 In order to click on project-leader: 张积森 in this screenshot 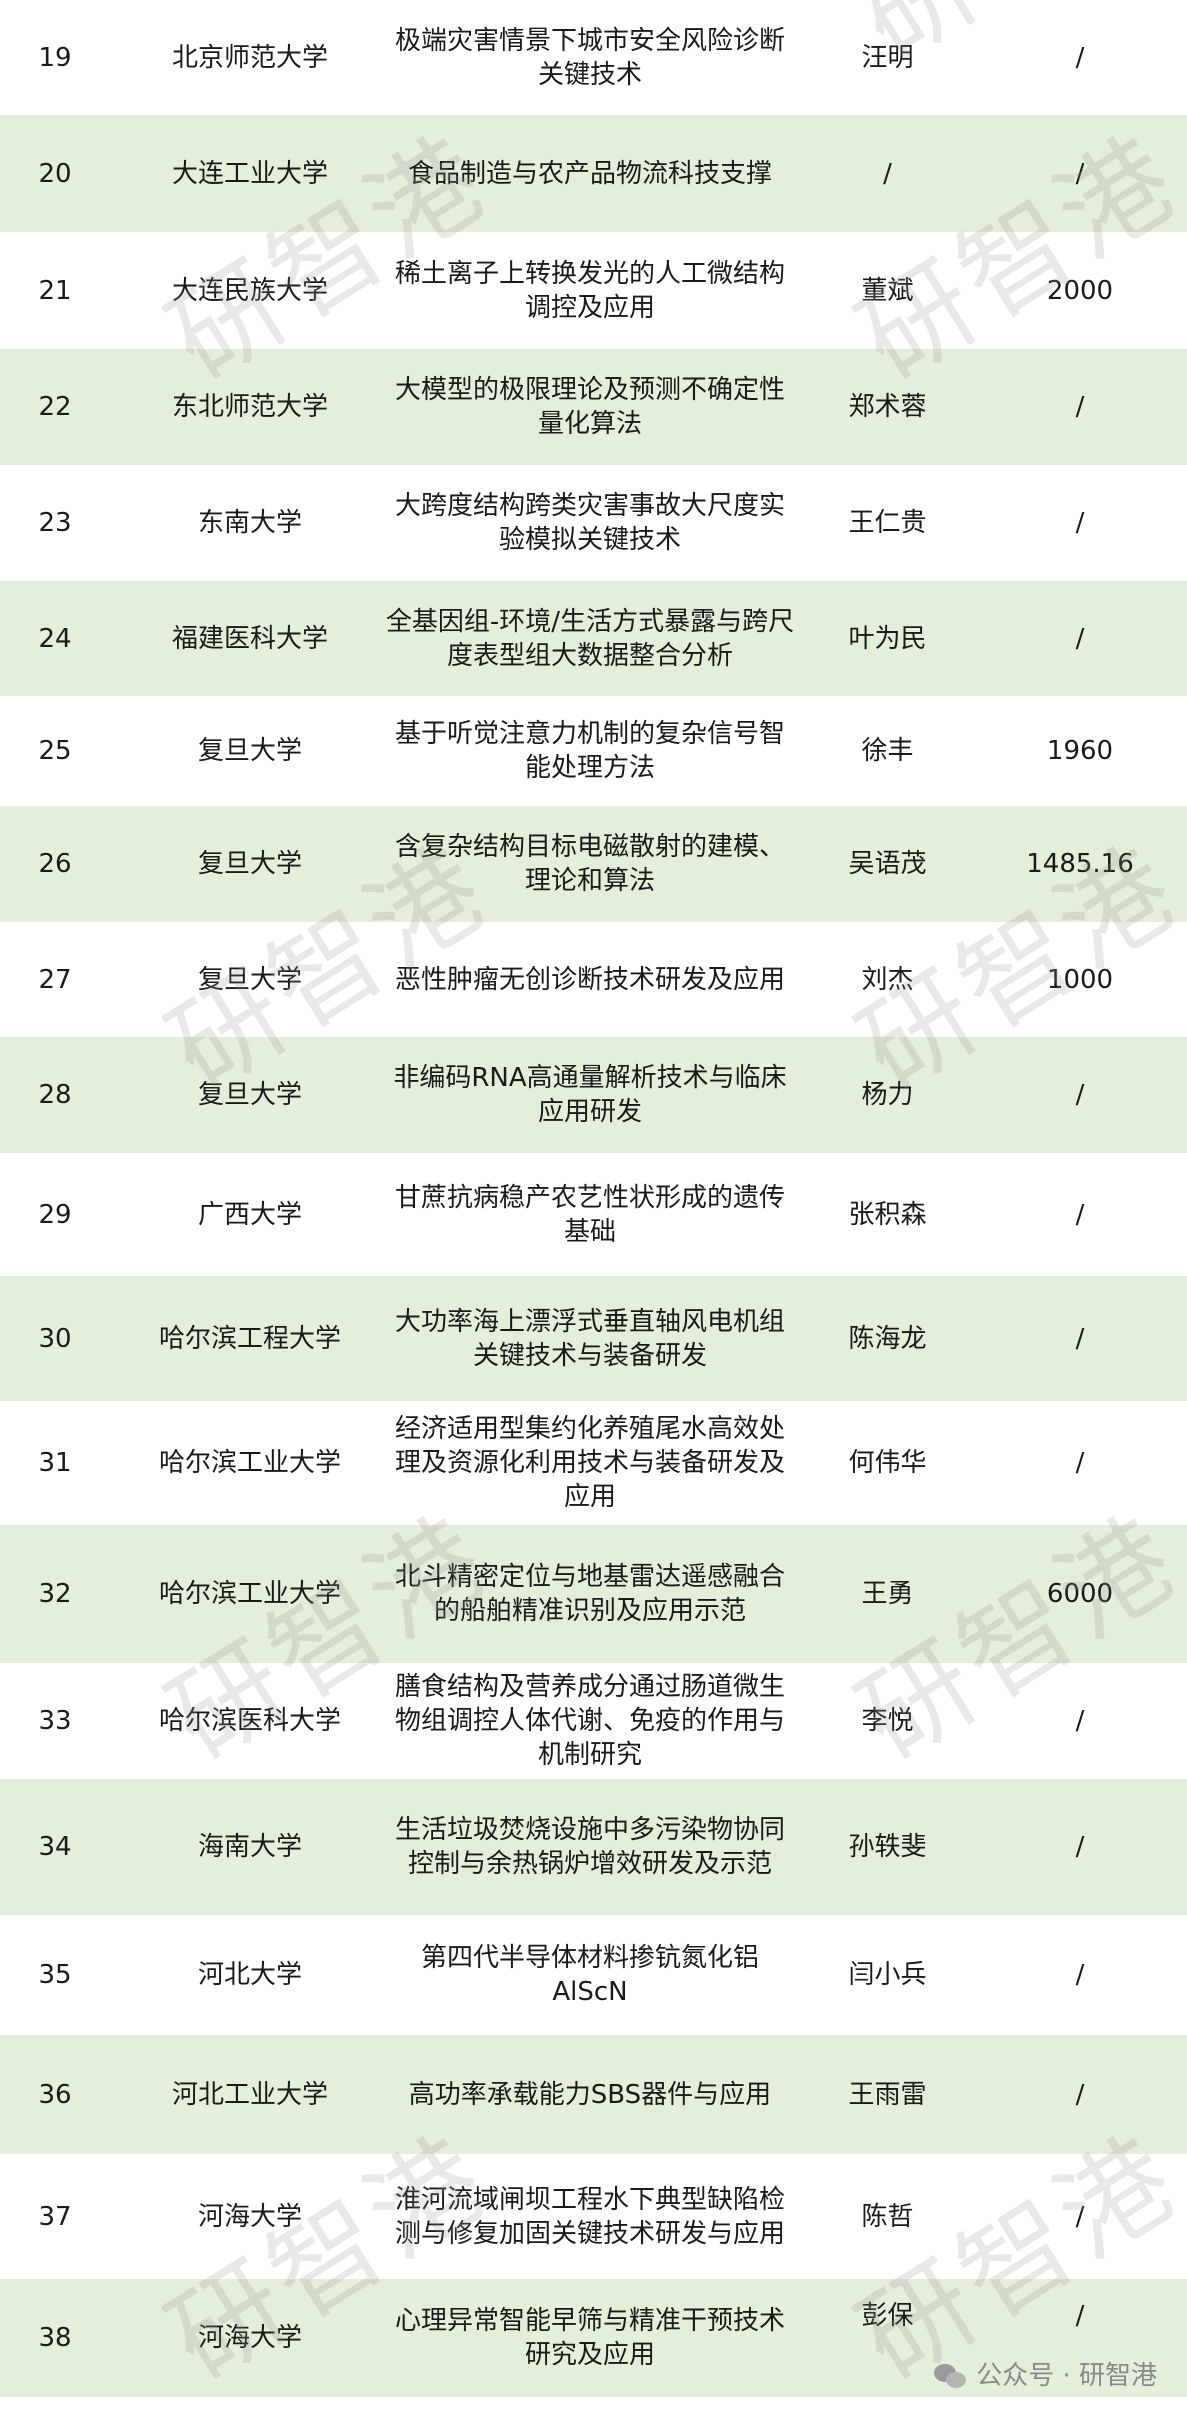, I will do `click(887, 1214)`.